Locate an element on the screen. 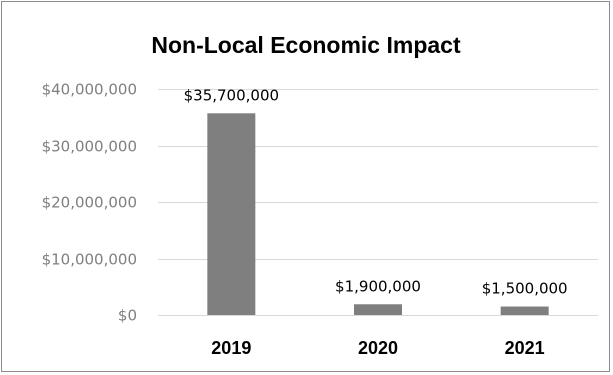  y-tick-label: $30,000,000 is located at coordinates (89, 147).